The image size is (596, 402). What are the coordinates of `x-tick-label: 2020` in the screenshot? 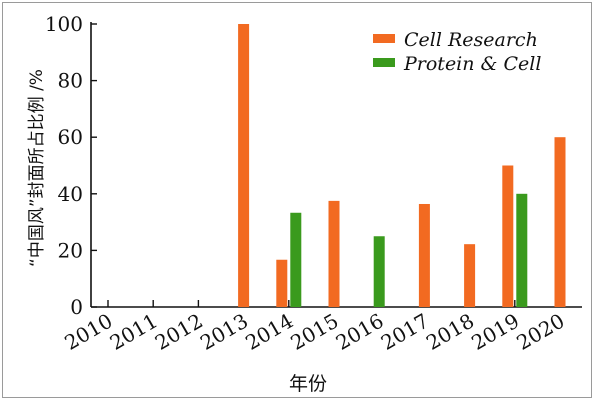 It's located at (540, 332).